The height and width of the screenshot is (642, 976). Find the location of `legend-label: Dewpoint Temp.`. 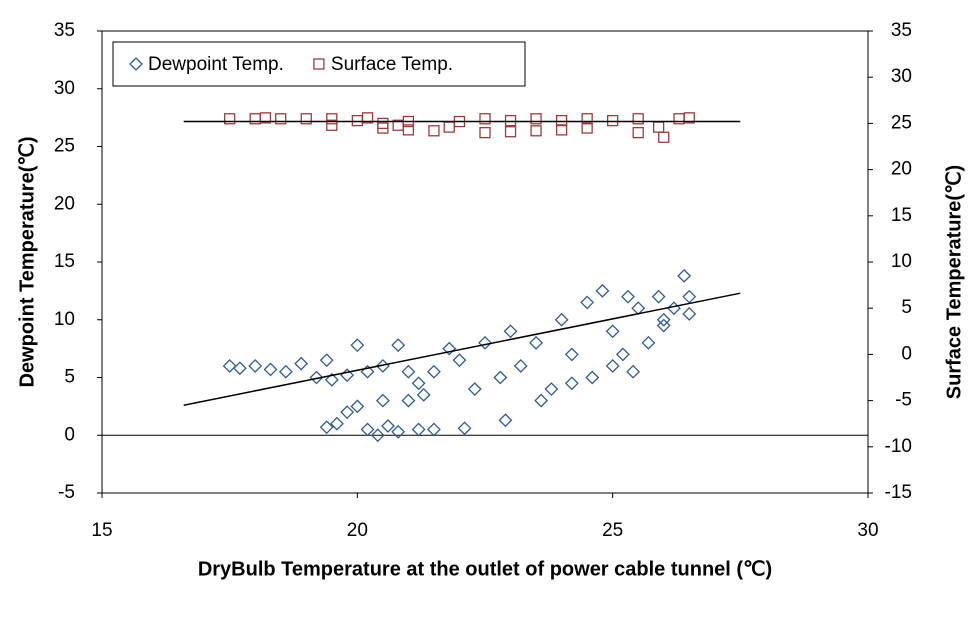

legend-label: Dewpoint Temp. is located at coordinates (216, 64).